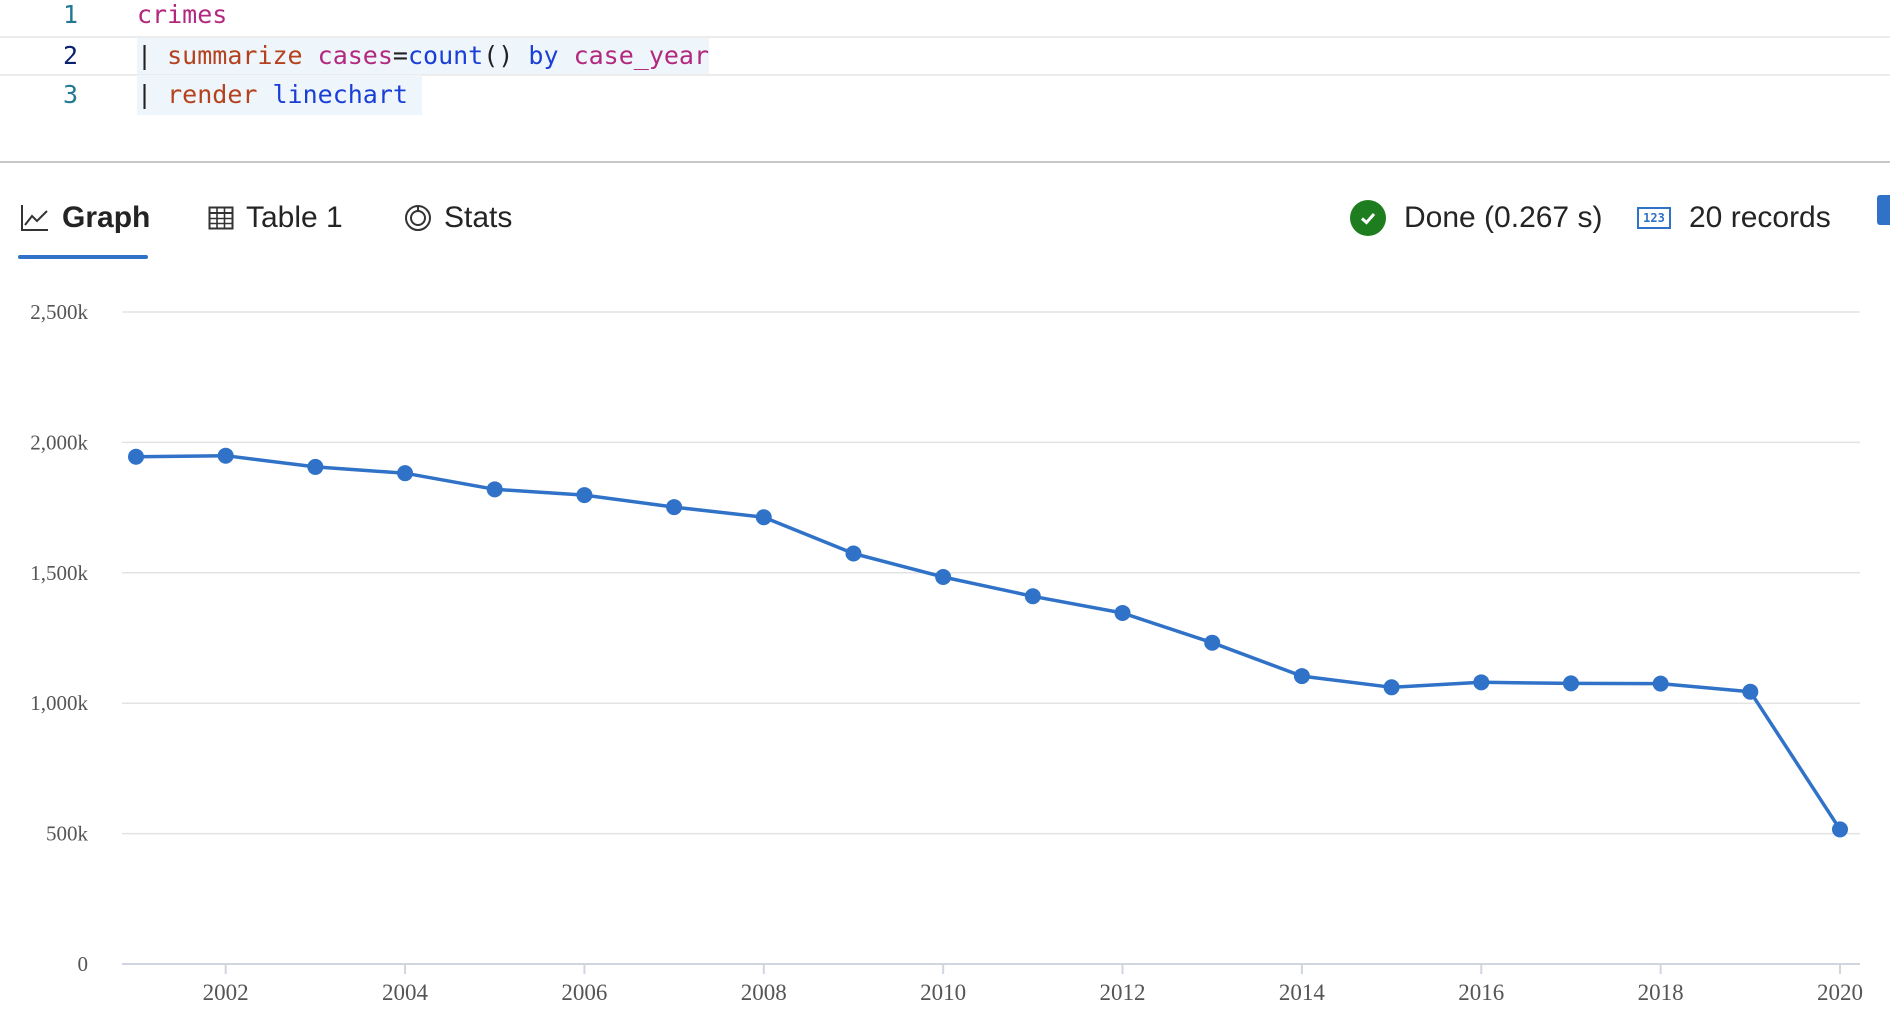 This screenshot has width=1890, height=1026. Describe the element at coordinates (945, 162) in the screenshot. I see `editor-divider` at that location.